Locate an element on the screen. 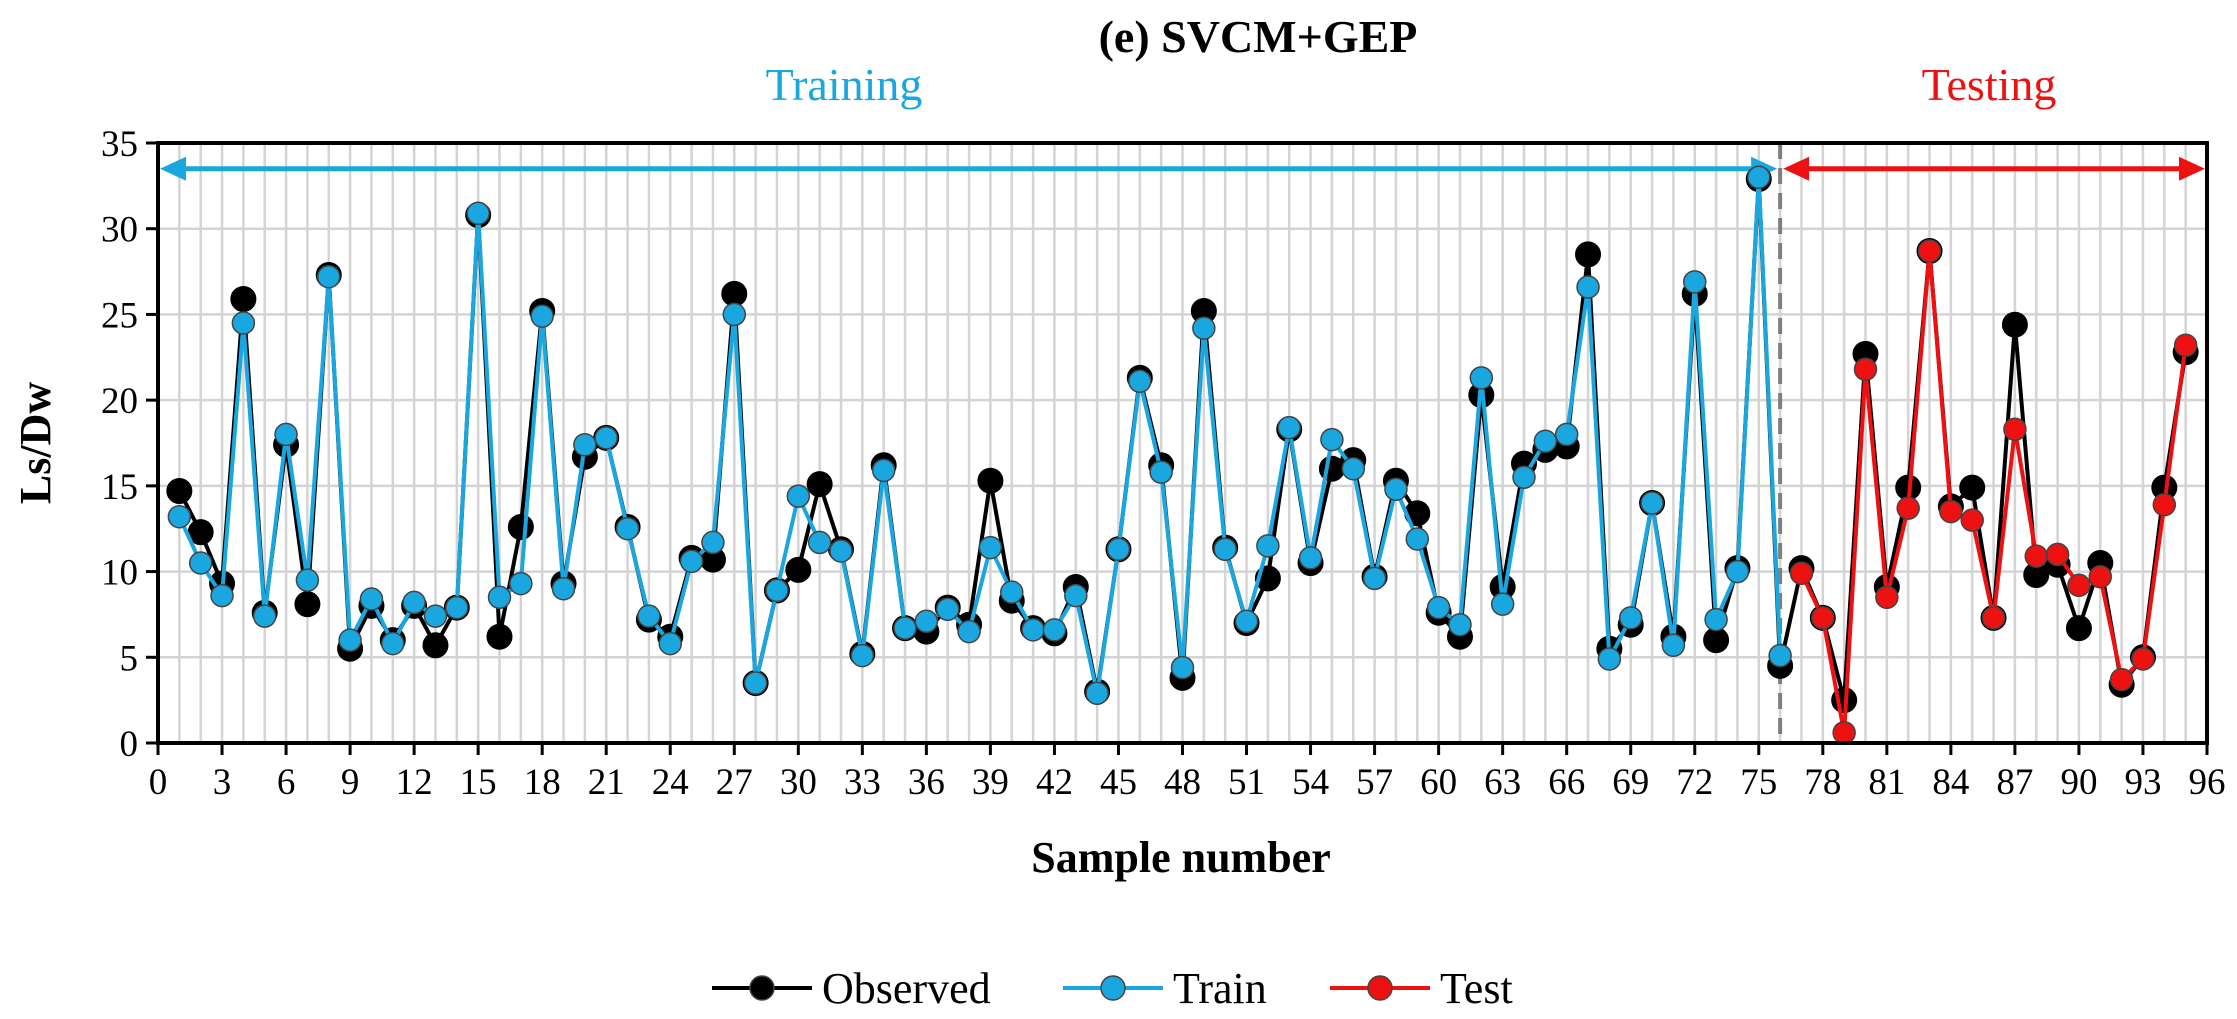  x-tick-label: 93 is located at coordinates (2142, 782).